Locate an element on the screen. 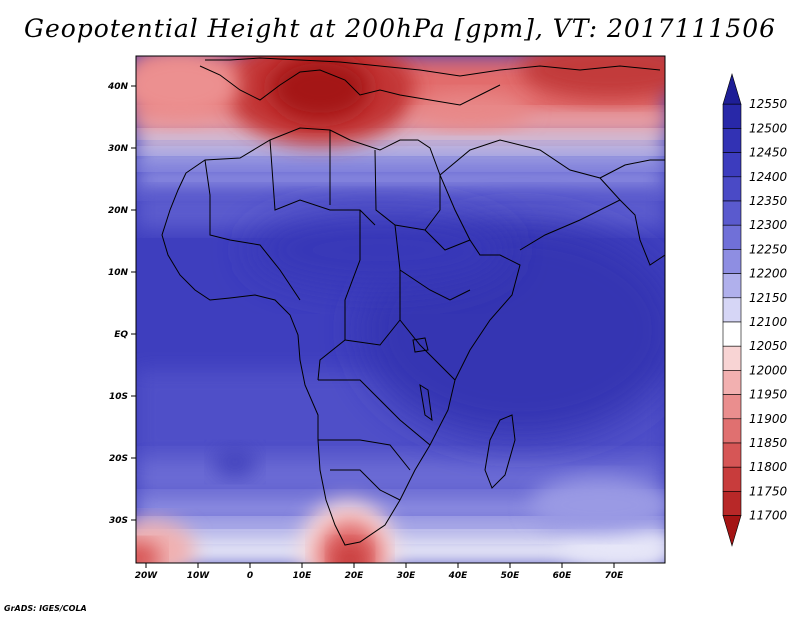 This screenshot has width=800, height=618. lon-label-10w: 10W is located at coordinates (199, 576).